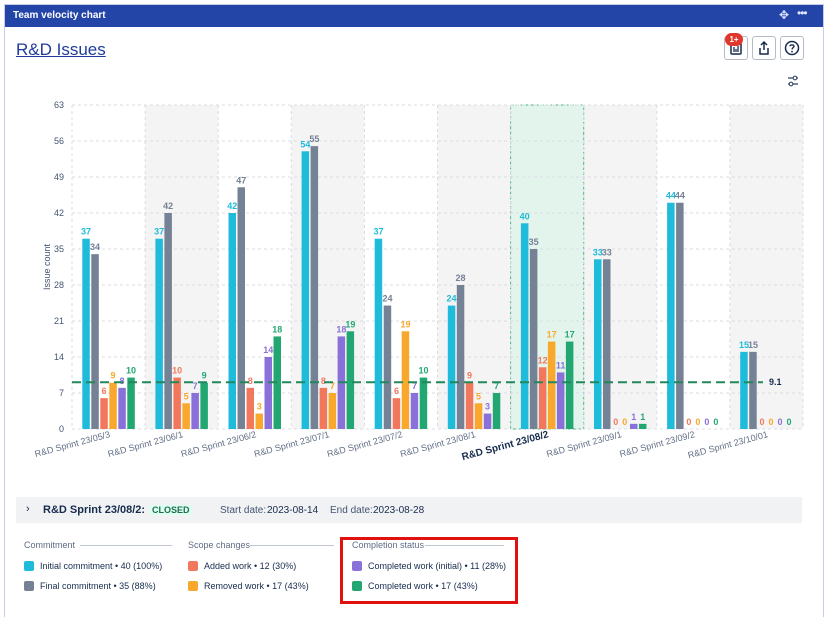  Describe the element at coordinates (378, 232) in the screenshot. I see `bar-value-label: 37` at that location.